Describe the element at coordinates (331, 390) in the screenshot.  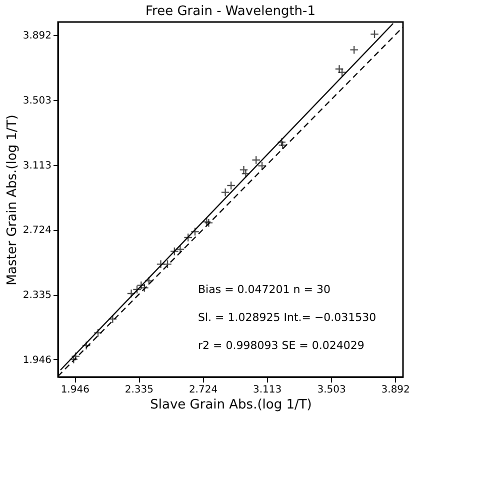
I see `x-tick-label: 3.503` at that location.